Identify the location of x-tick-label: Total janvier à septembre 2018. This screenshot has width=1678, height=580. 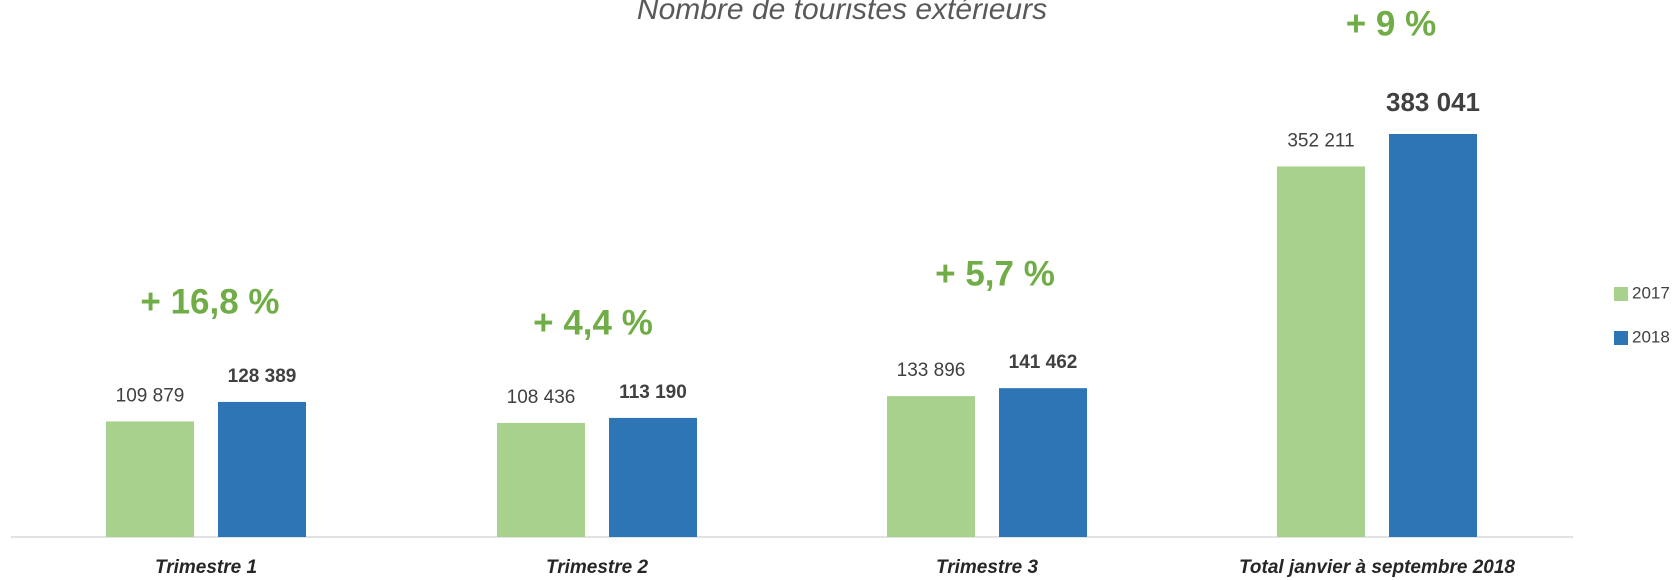
(1377, 567).